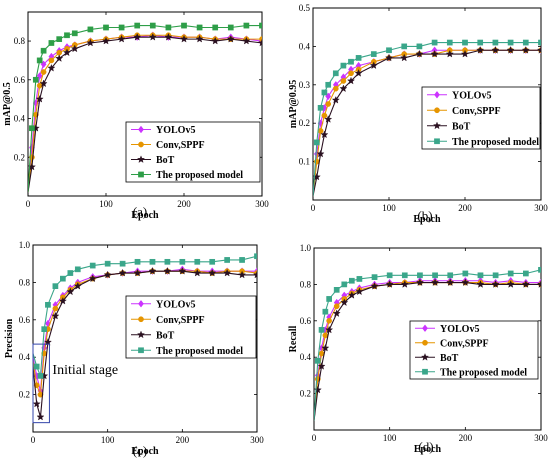 This screenshot has width=550, height=474. I want to click on initial-stage-box, so click(41, 383).